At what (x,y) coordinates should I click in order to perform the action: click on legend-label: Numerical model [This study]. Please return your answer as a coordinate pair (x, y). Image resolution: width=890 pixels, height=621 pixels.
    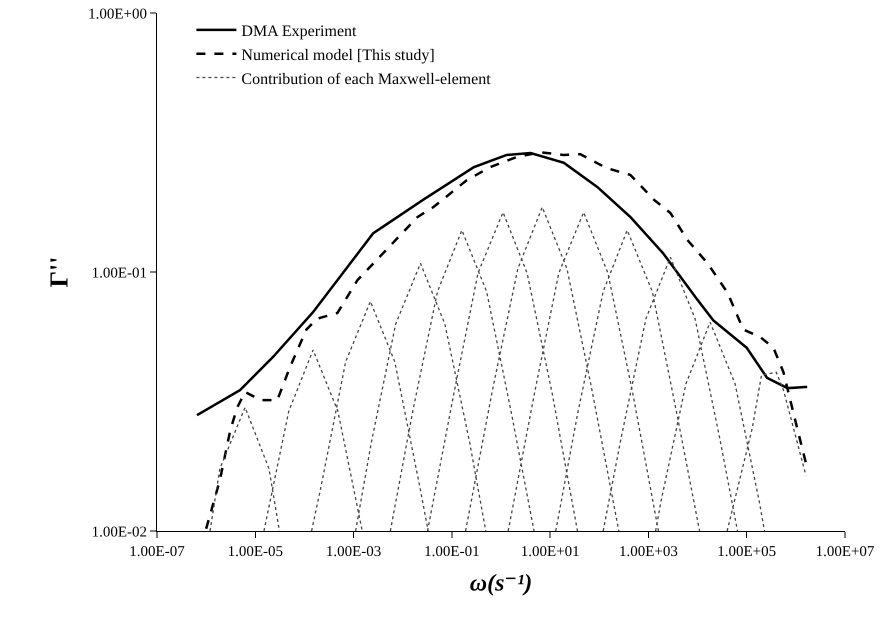
    Looking at the image, I should click on (338, 55).